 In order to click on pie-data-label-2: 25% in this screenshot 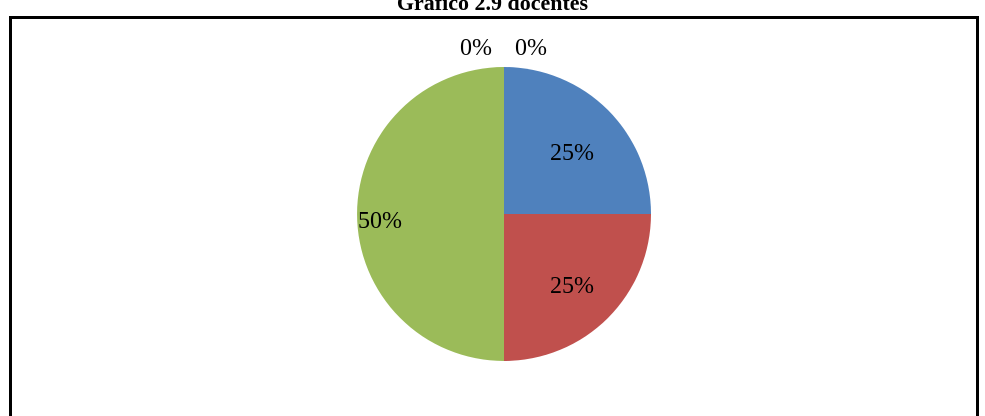, I will do `click(572, 286)`.